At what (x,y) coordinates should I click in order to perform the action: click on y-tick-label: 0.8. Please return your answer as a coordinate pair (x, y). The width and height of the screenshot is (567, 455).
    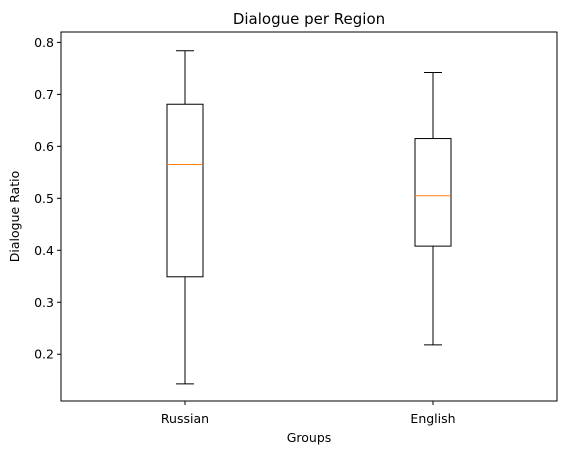
    Looking at the image, I should click on (44, 42).